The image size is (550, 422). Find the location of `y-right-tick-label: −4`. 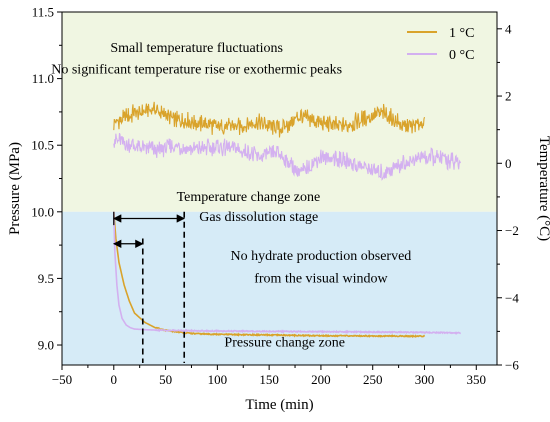

y-right-tick-label: −4 is located at coordinates (512, 297).